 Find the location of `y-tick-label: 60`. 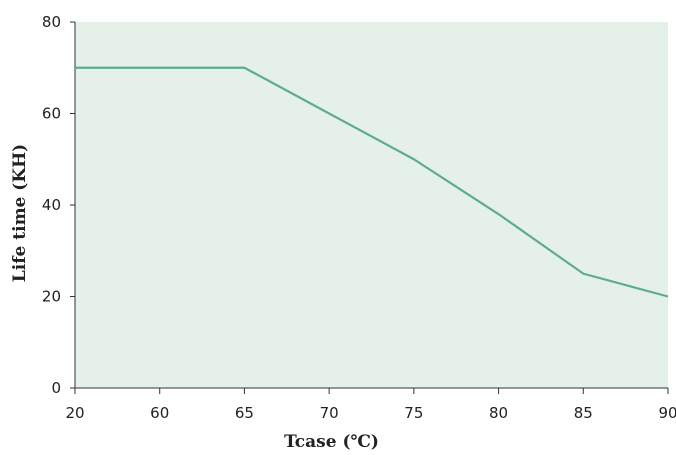

y-tick-label: 60 is located at coordinates (51, 114).